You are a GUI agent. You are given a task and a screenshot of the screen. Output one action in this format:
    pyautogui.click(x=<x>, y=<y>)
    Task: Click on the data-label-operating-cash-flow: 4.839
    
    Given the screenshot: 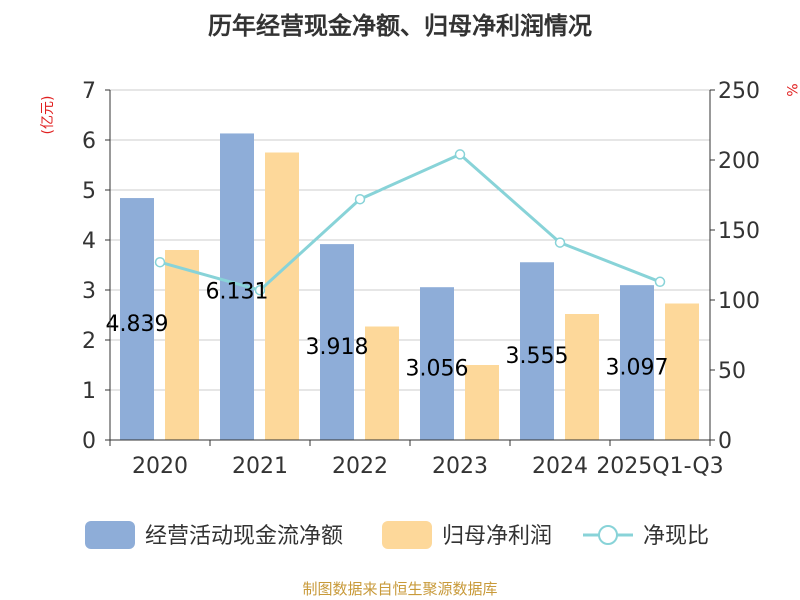 What is the action you would take?
    pyautogui.click(x=137, y=324)
    